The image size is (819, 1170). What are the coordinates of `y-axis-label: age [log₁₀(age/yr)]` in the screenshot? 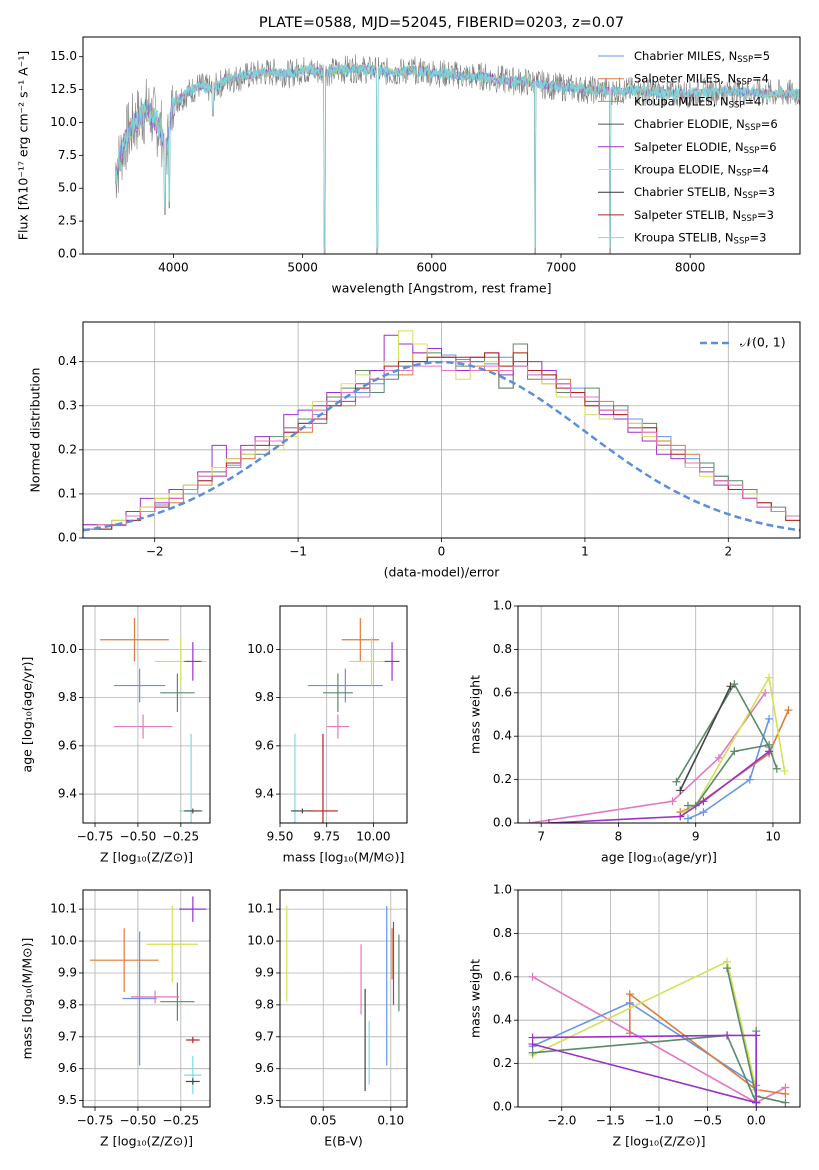 It's located at (27, 715).